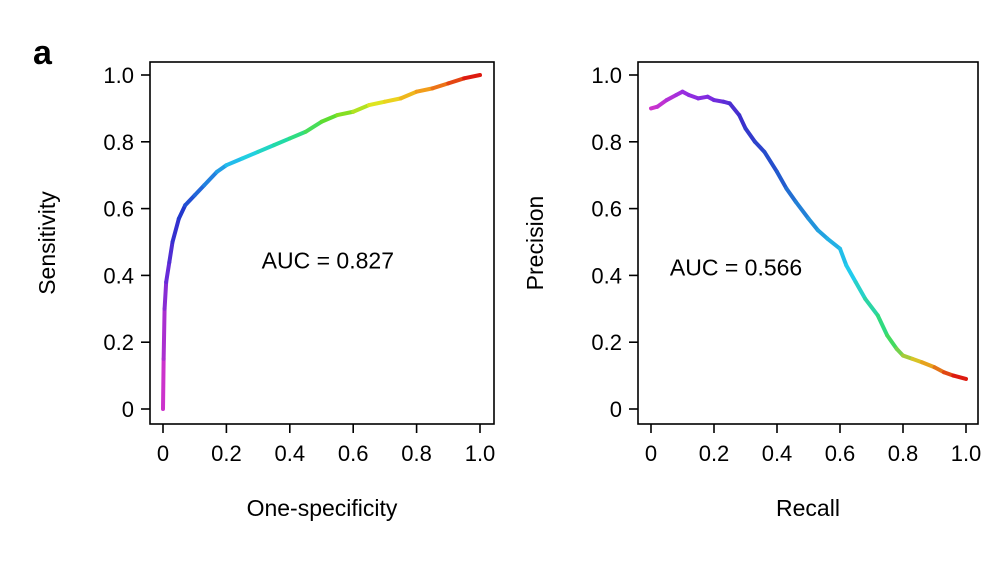 This screenshot has width=1004, height=563. What do you see at coordinates (118, 342) in the screenshot?
I see `roc-y-tick-label: 0.2` at bounding box center [118, 342].